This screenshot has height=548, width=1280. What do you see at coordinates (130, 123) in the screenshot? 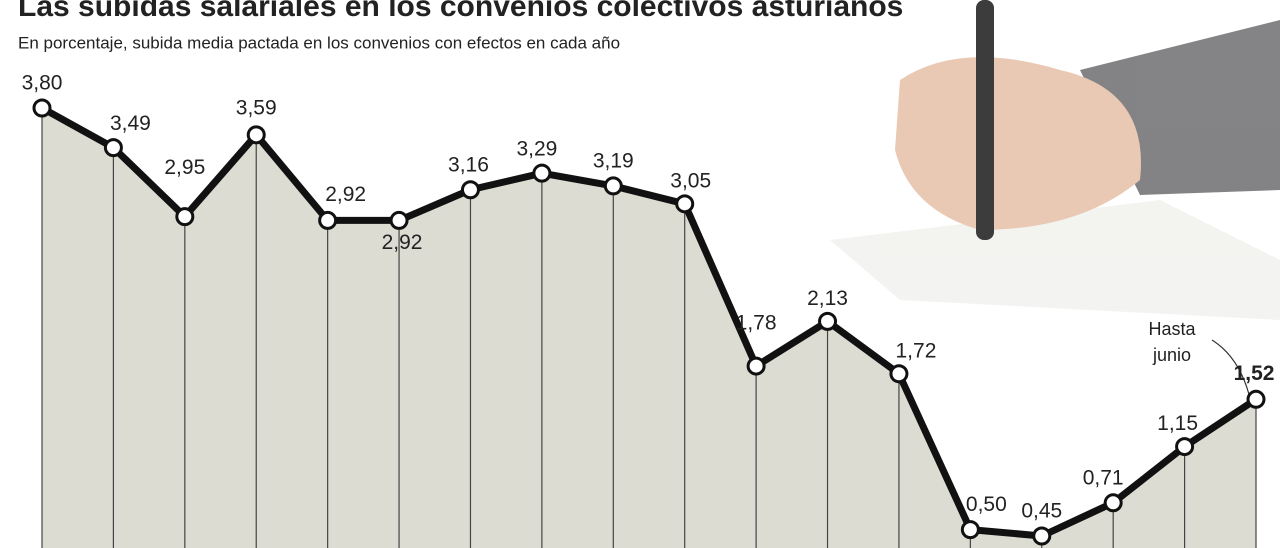
I see `value-label: 3,49` at bounding box center [130, 123].